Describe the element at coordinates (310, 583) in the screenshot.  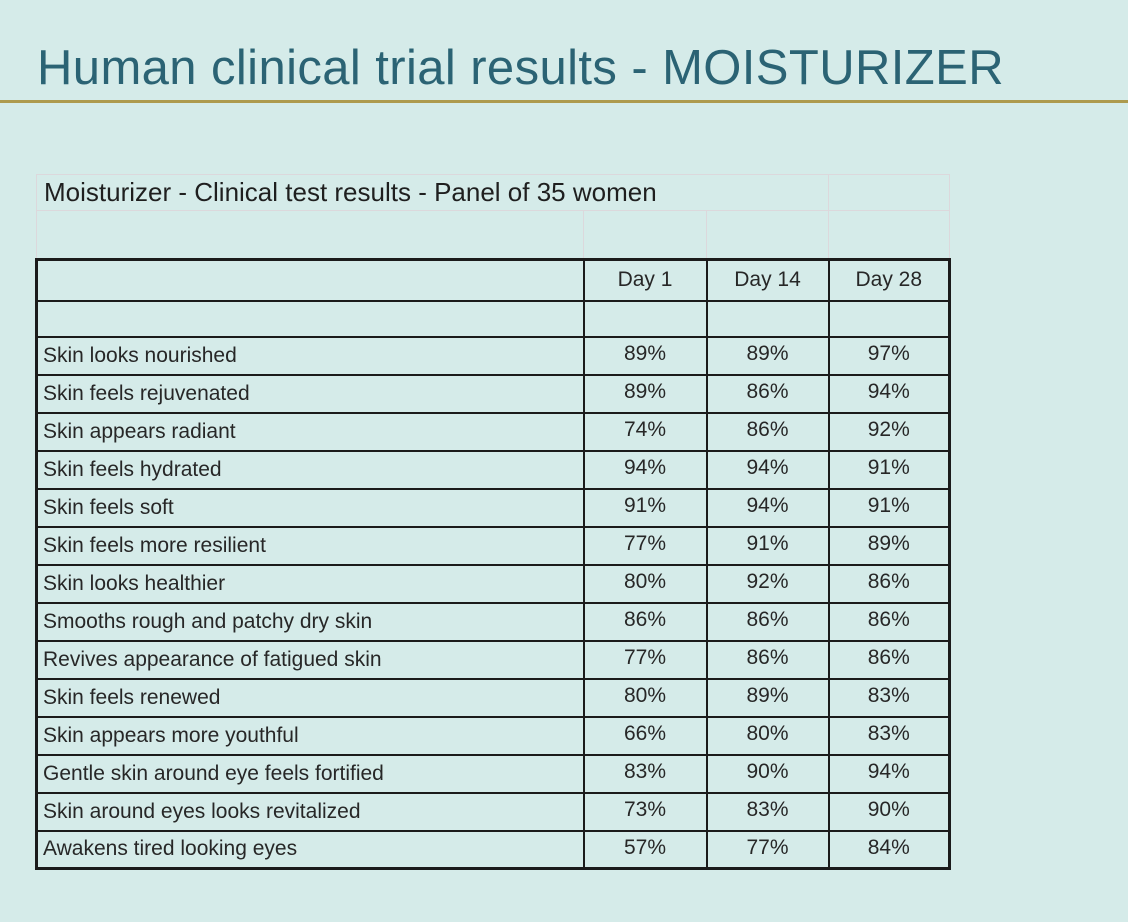
I see `claim-label: Skin looks healthier` at that location.